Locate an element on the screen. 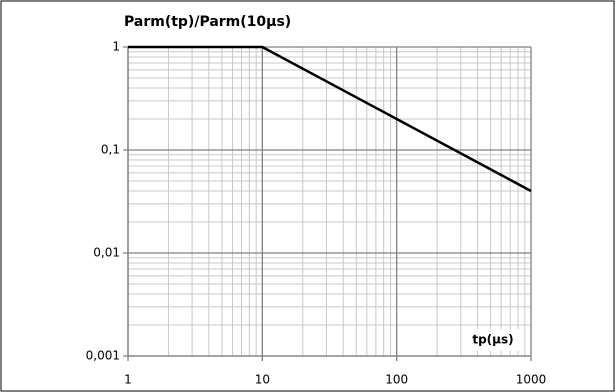 The image size is (615, 392). chart-title: Parm(tp)/Parm(10µs) is located at coordinates (207, 22).